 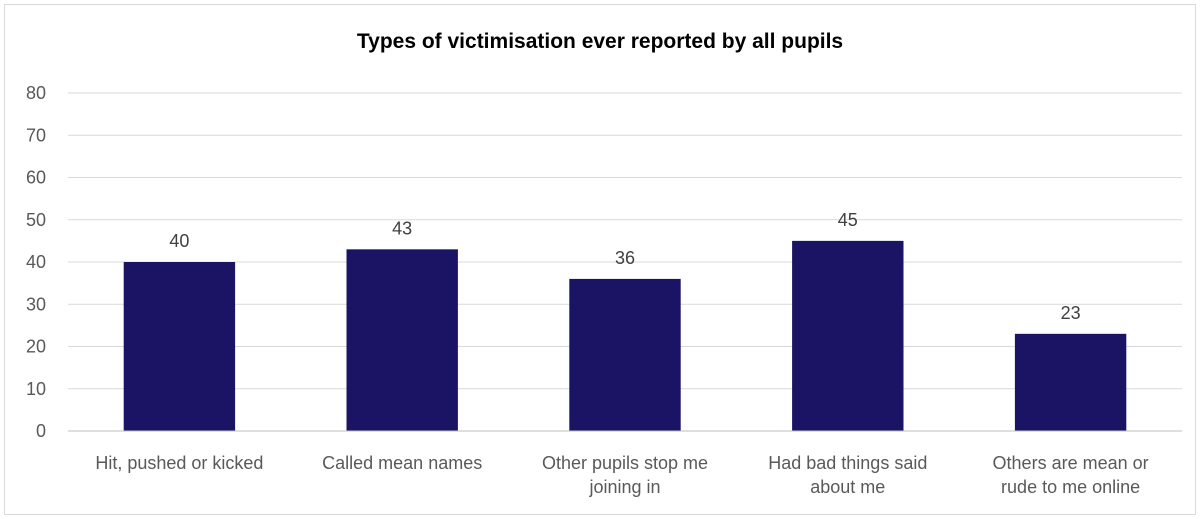 What do you see at coordinates (36, 178) in the screenshot?
I see `y-tick-label: 60` at bounding box center [36, 178].